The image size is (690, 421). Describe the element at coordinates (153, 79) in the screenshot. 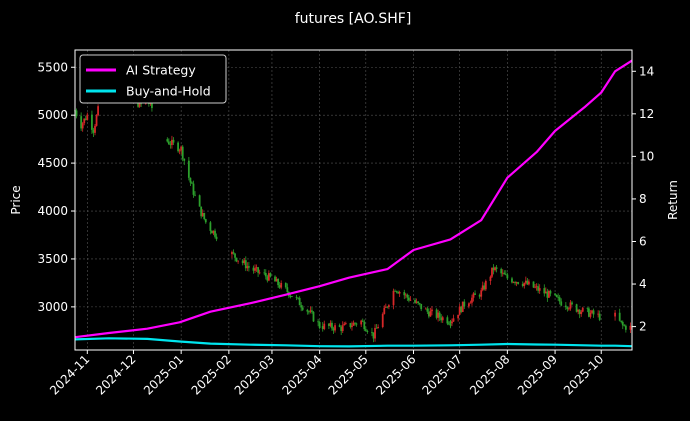

I see `legend-box` at that location.